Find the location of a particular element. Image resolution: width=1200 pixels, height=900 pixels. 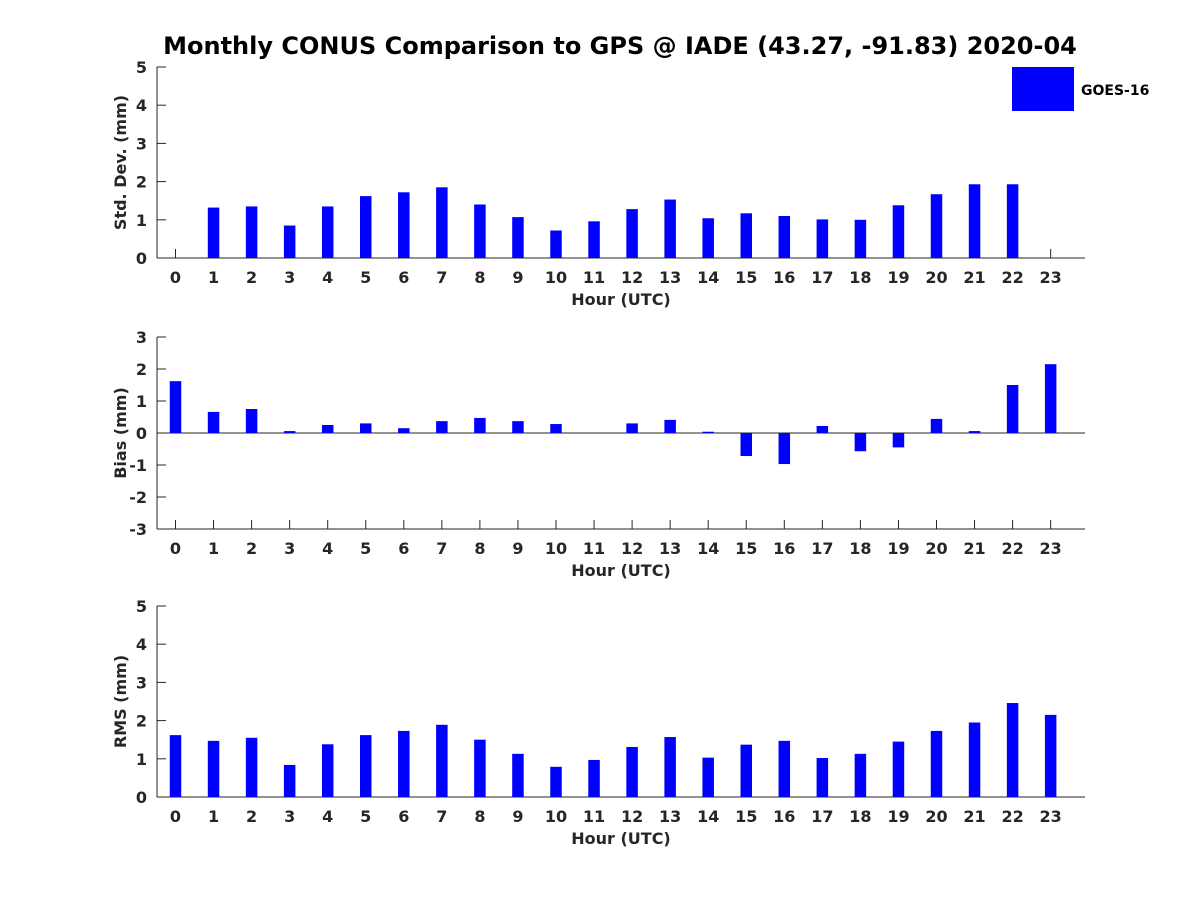

y-axis-label: RMS (mm) is located at coordinates (120, 701).